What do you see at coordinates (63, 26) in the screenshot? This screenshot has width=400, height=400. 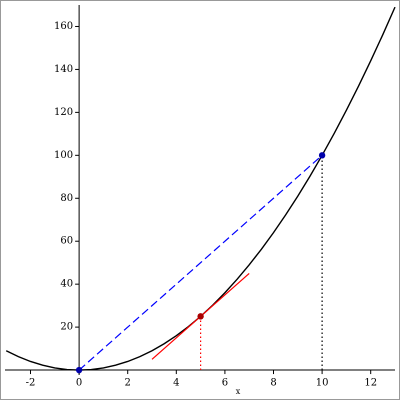 I see `y-tick-label: 160` at bounding box center [63, 26].